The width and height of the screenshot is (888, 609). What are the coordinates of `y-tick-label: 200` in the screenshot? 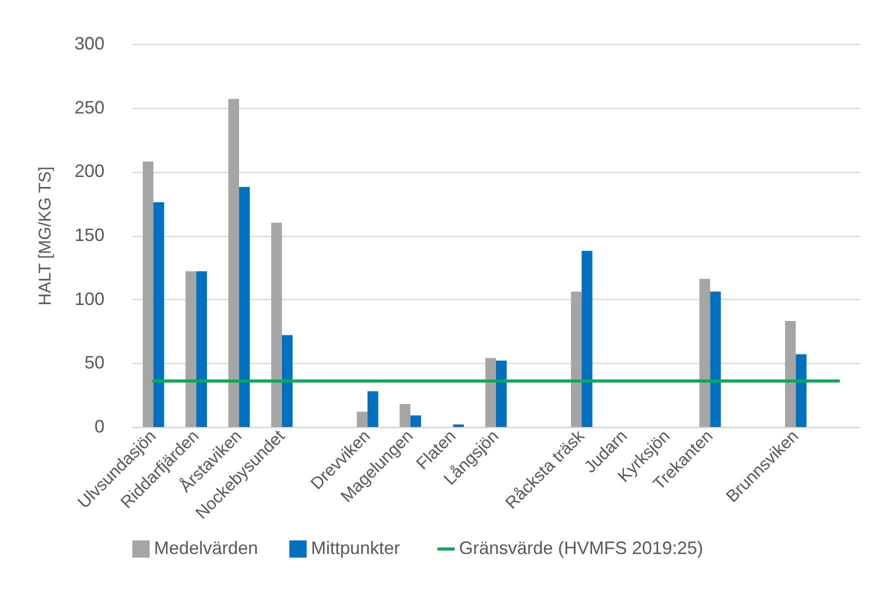 It's located at (89, 171).